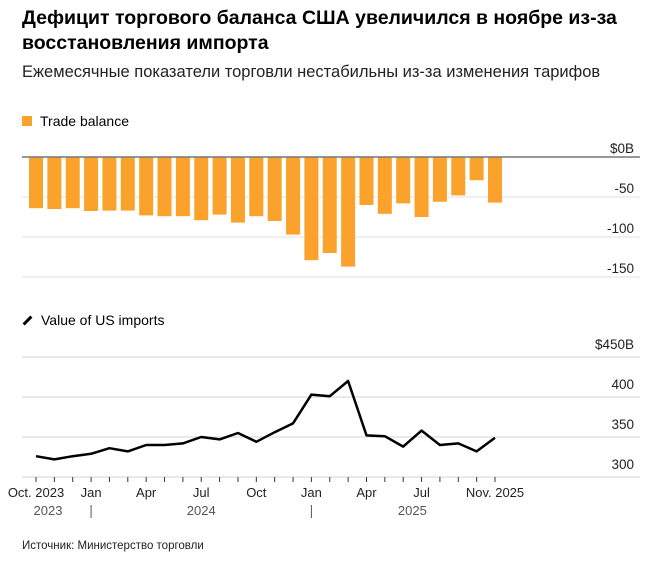 This screenshot has width=650, height=569. What do you see at coordinates (622, 148) in the screenshot?
I see `y-tick-label: $0B` at bounding box center [622, 148].